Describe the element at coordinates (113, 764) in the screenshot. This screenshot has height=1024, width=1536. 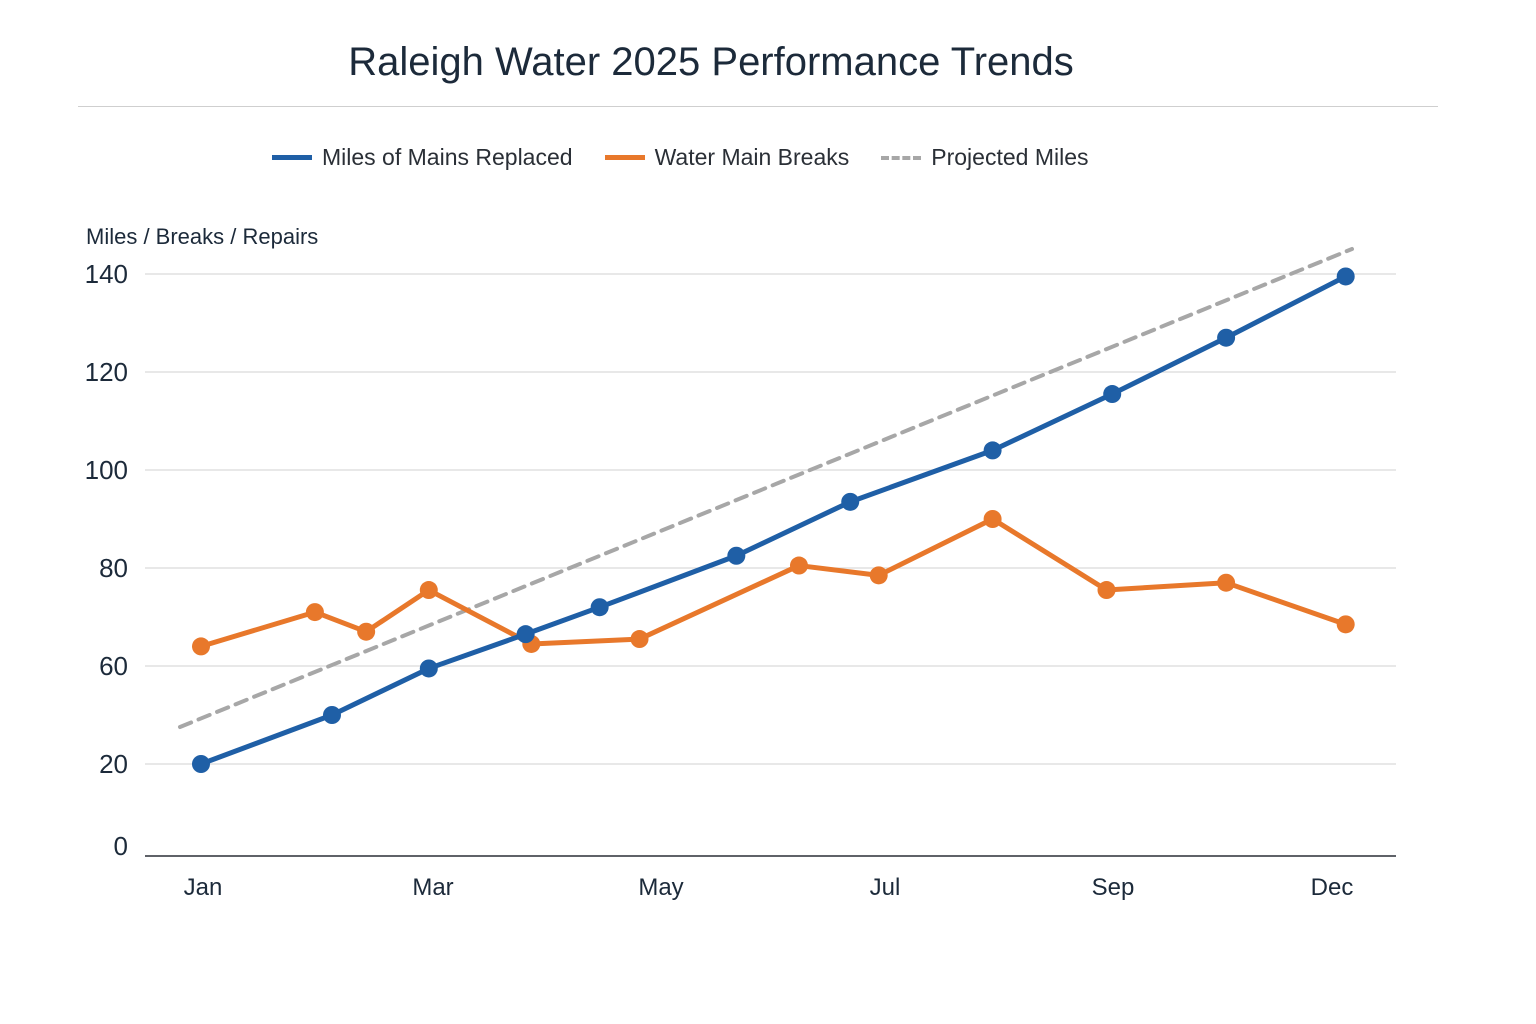
I see `y-tick-label-20: 20` at that location.